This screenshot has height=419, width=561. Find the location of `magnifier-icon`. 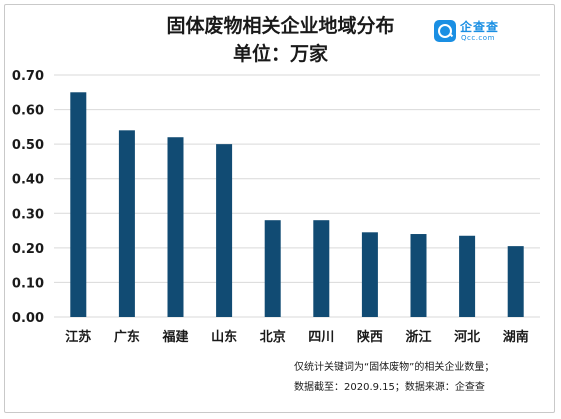

magnifier-icon is located at coordinates (445, 31).